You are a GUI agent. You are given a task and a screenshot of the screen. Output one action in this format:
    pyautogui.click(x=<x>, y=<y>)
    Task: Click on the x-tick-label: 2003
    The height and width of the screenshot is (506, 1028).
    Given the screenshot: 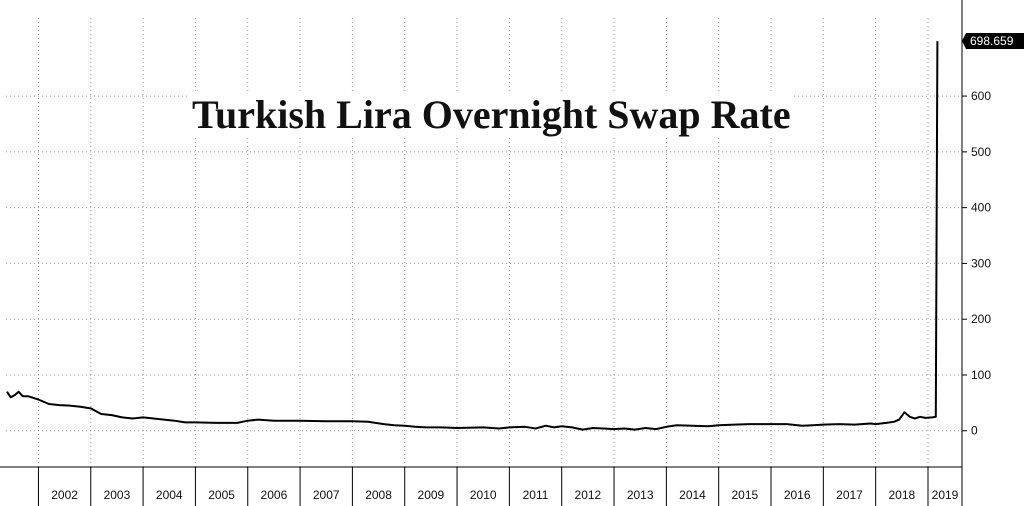 What is the action you would take?
    pyautogui.click(x=117, y=495)
    